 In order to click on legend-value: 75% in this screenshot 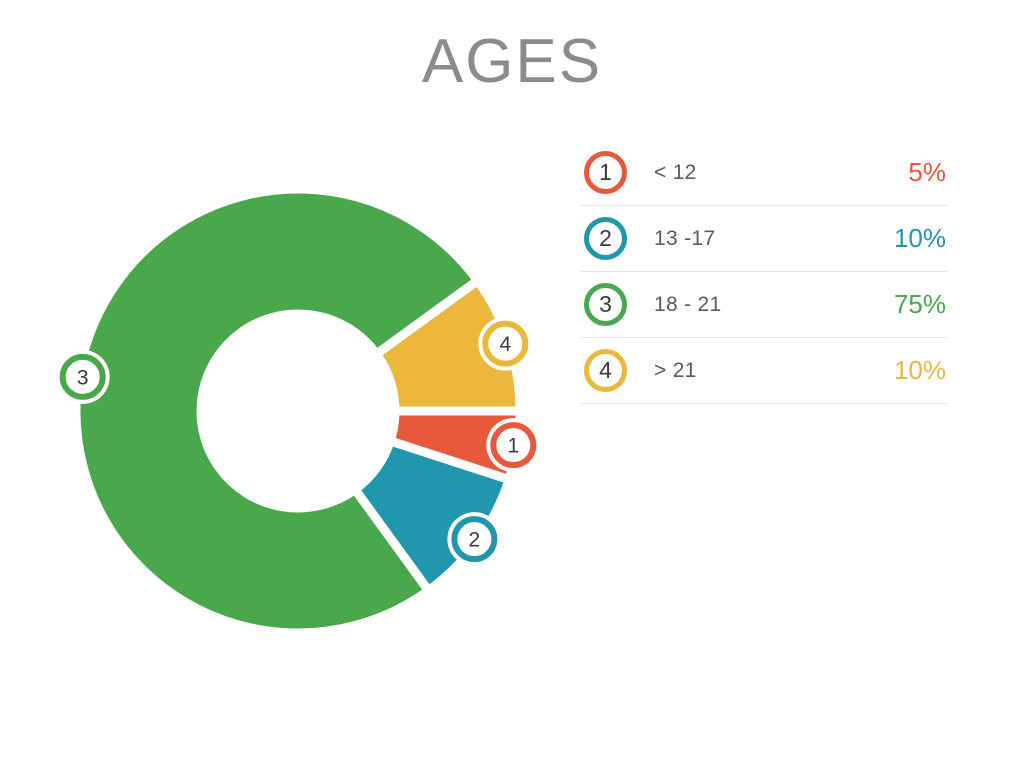, I will do `click(919, 304)`.